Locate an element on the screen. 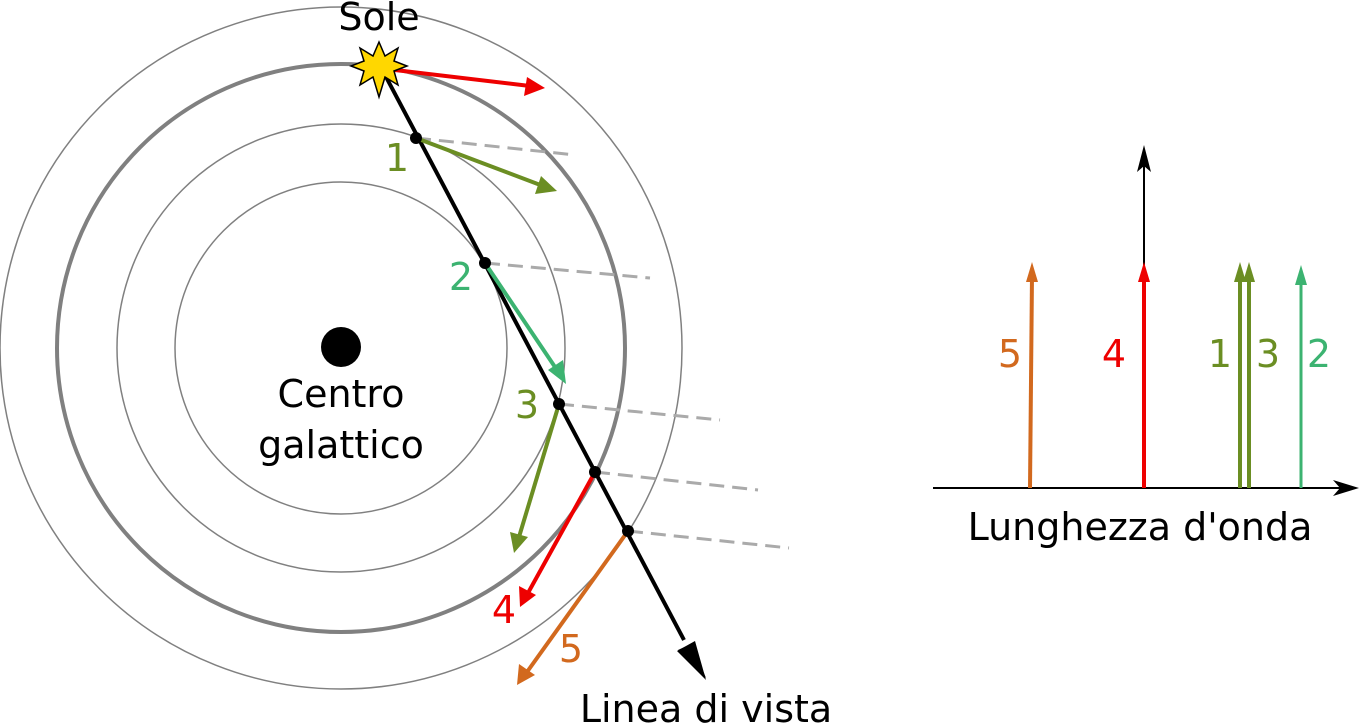 This screenshot has width=1359, height=724. point-label-2: 2 is located at coordinates (461, 277).